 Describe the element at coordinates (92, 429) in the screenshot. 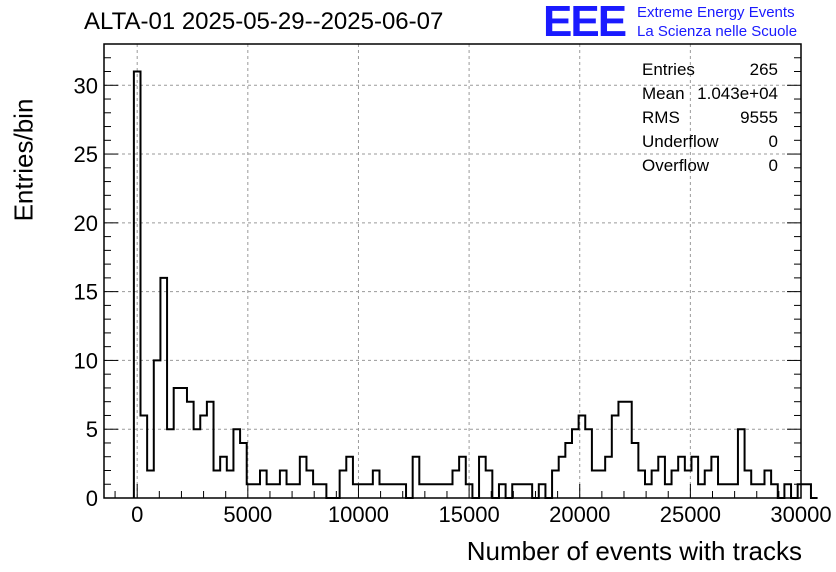

I see `y-tick-label: 5` at that location.